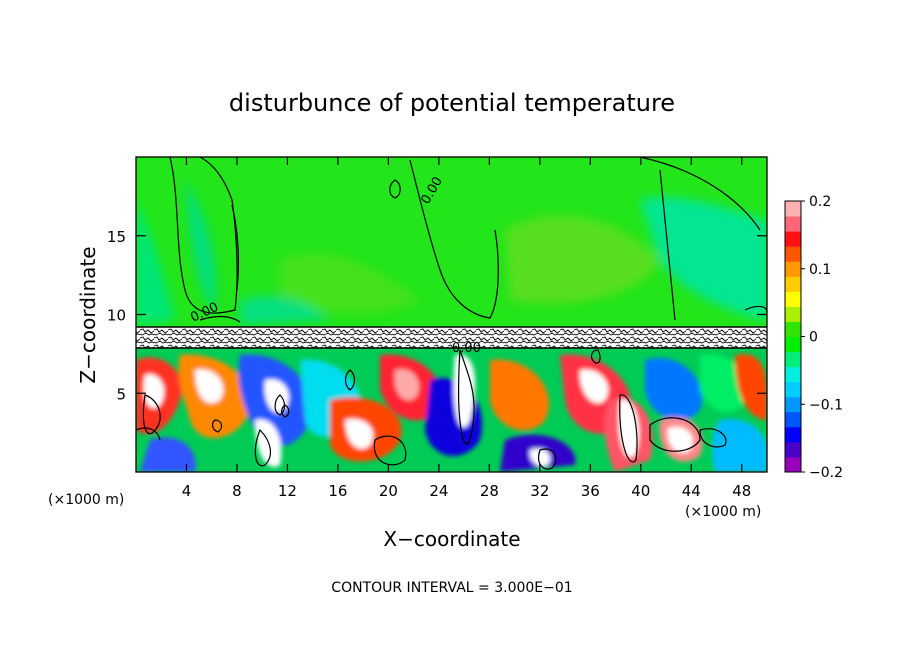 The width and height of the screenshot is (904, 654). I want to click on colorbar-tick-label: 0, so click(813, 338).